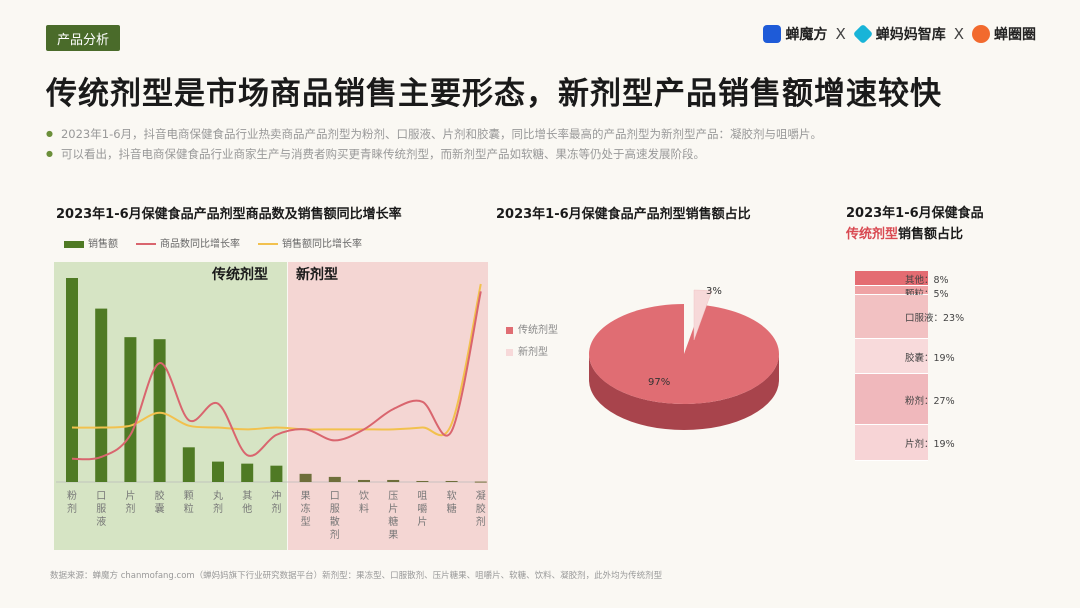 This screenshot has width=1080, height=608. I want to click on stack-segment-label: 片剂：19%, so click(930, 445).